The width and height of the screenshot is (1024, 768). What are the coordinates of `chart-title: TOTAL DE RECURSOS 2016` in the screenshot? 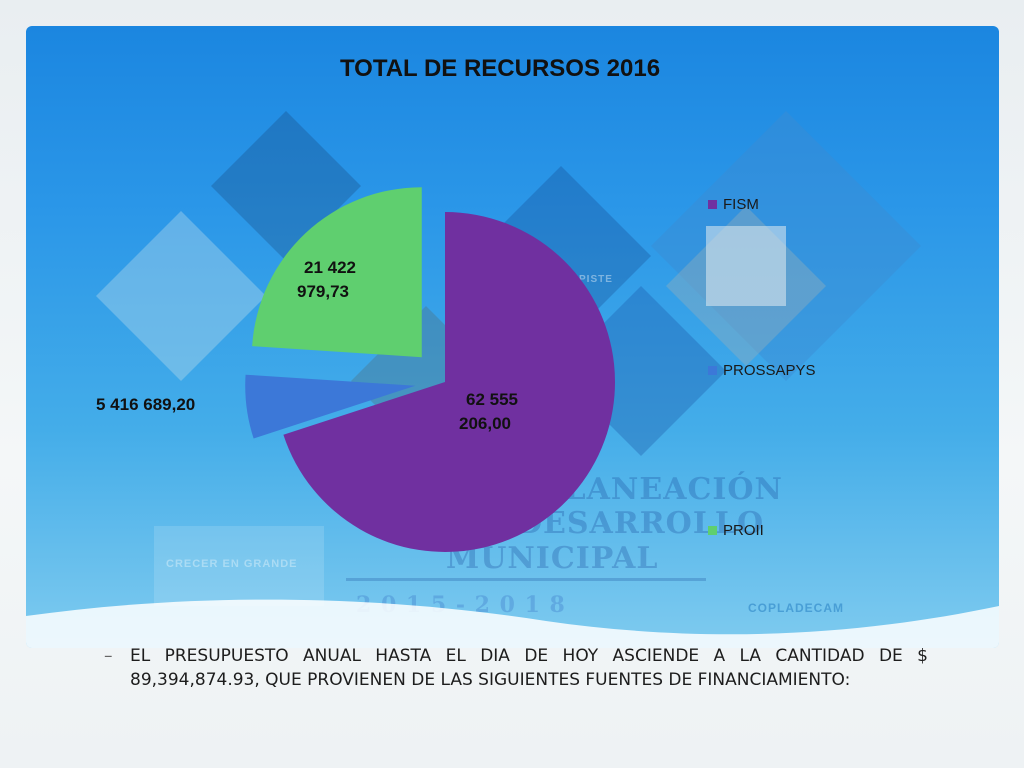 It's located at (500, 68).